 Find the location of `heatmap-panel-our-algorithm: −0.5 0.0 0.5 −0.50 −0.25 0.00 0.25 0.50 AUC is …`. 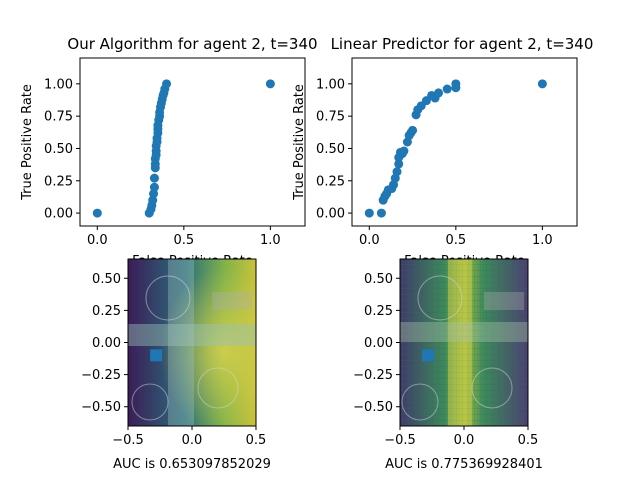

heatmap-panel-our-algorithm: −0.5 0.0 0.5 −0.50 −0.25 0.00 0.25 0.50 AUC is … is located at coordinates (176, 365).